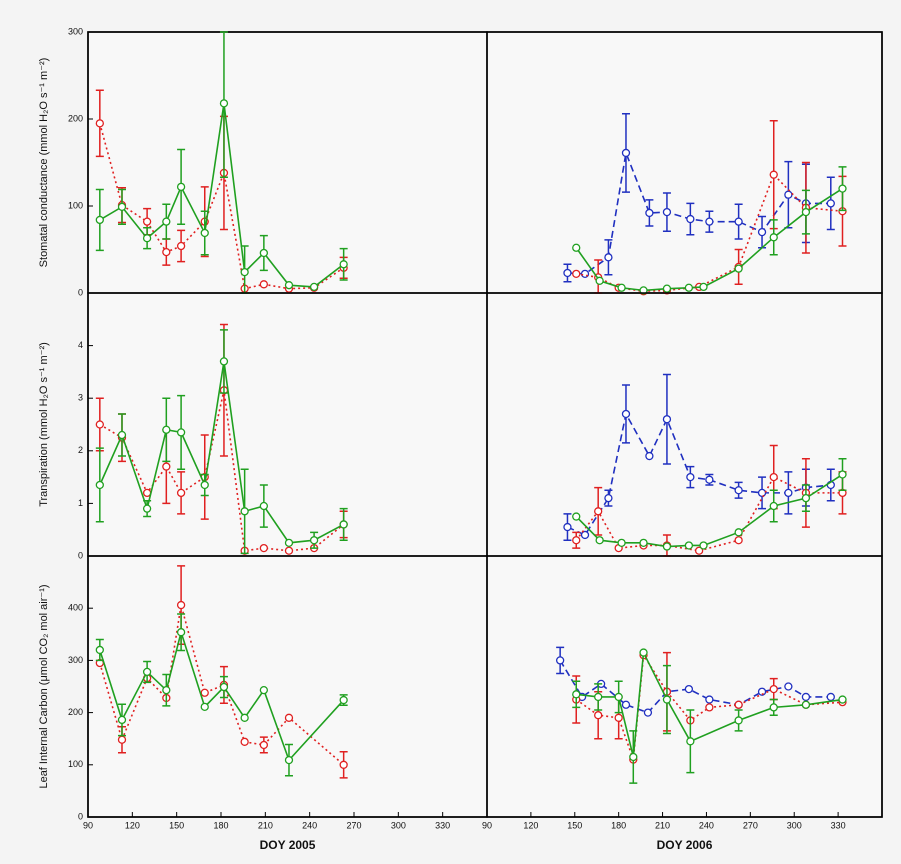 This screenshot has width=901, height=864. Describe the element at coordinates (75, 31) in the screenshot. I see `y-tick-label: 300` at that location.